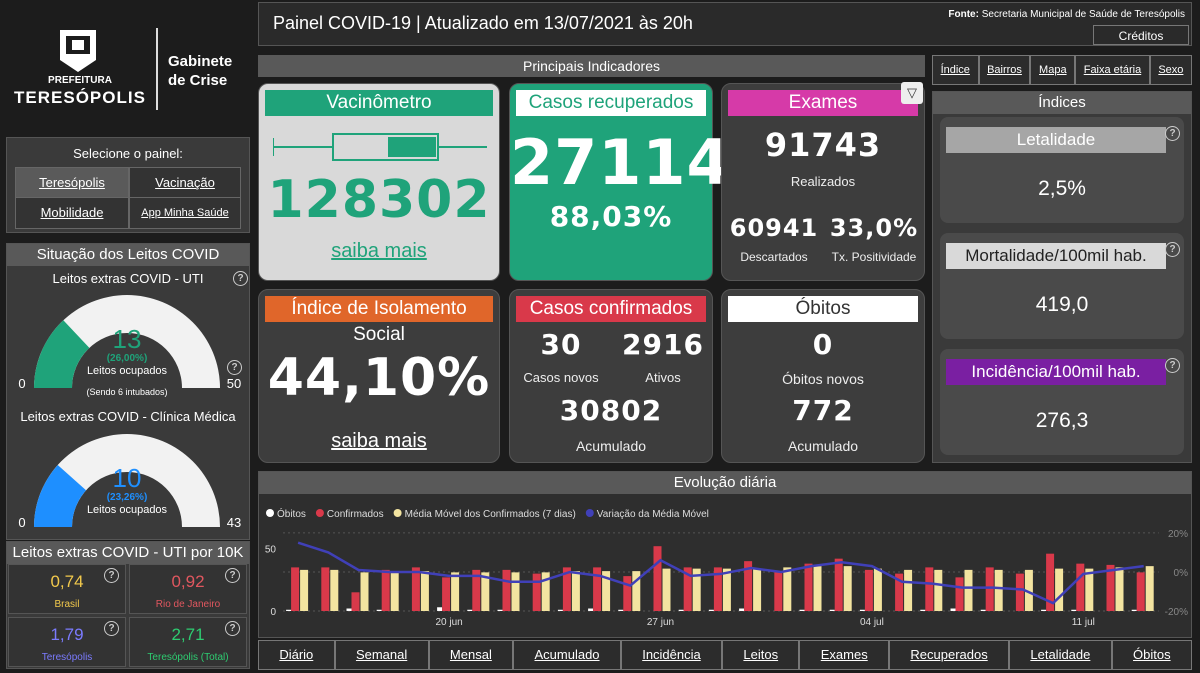  I want to click on panel-button: Teresópolis, so click(72, 183).